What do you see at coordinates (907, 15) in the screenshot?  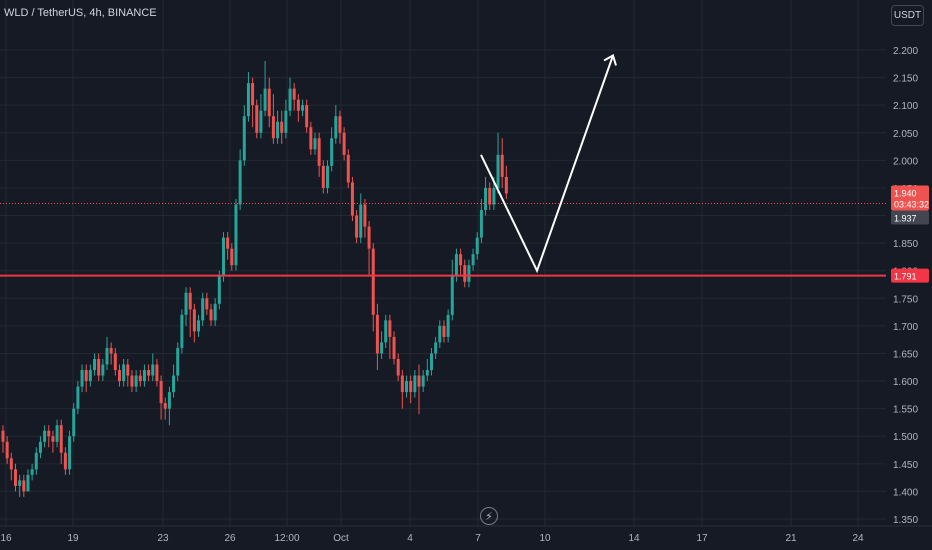 I see `currency-button: USDT` at bounding box center [907, 15].